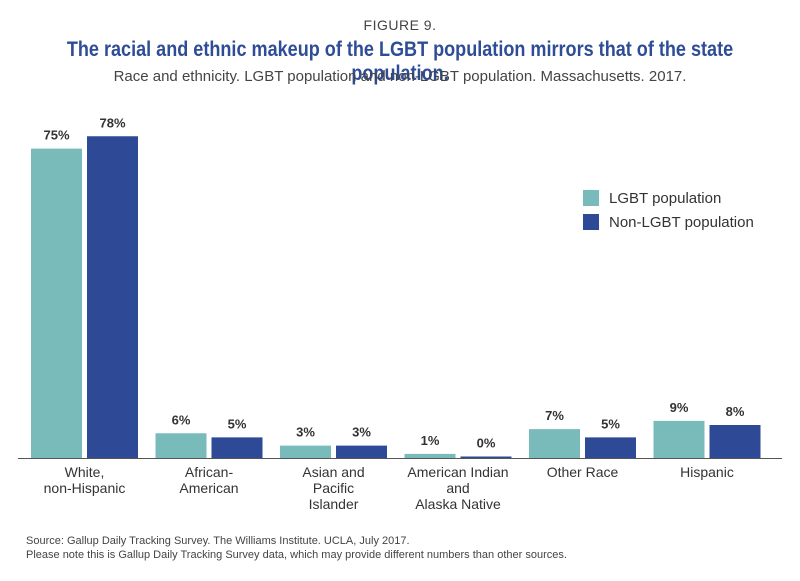  I want to click on data-label: 6%, so click(181, 419).